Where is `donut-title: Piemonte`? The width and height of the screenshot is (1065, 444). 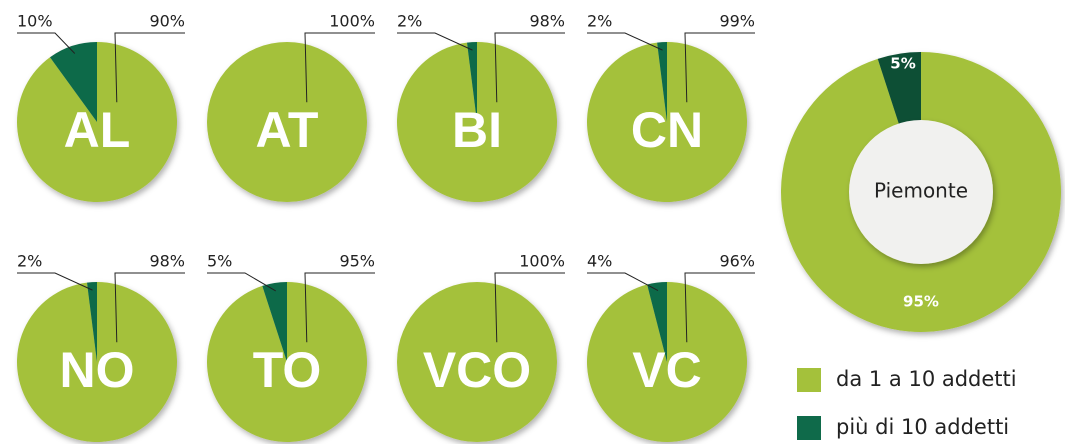
donut-title: Piemonte is located at coordinates (921, 191).